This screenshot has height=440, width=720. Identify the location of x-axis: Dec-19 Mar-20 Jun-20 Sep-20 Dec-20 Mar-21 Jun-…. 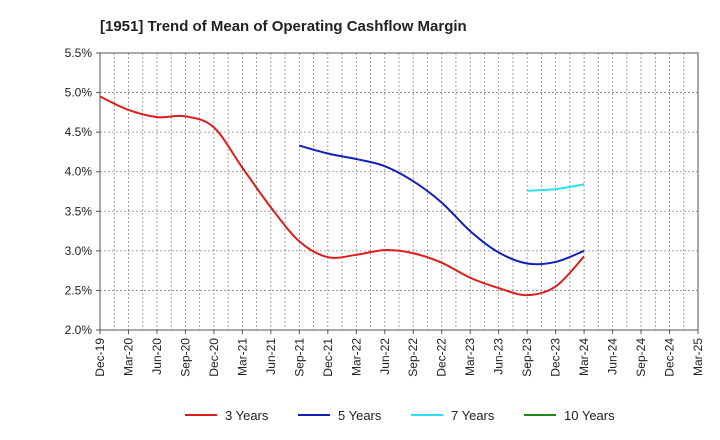
(399, 353).